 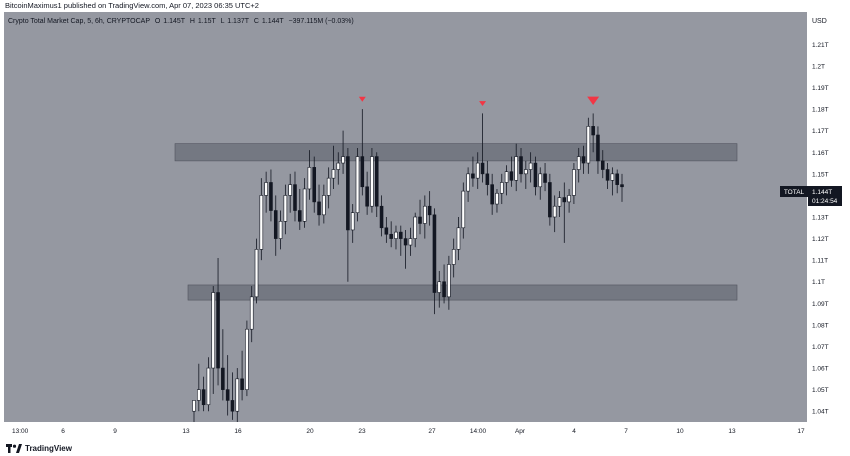 What do you see at coordinates (811, 196) in the screenshot?
I see `last-price-label: TOTAL 1.144T 01:24:54` at bounding box center [811, 196].